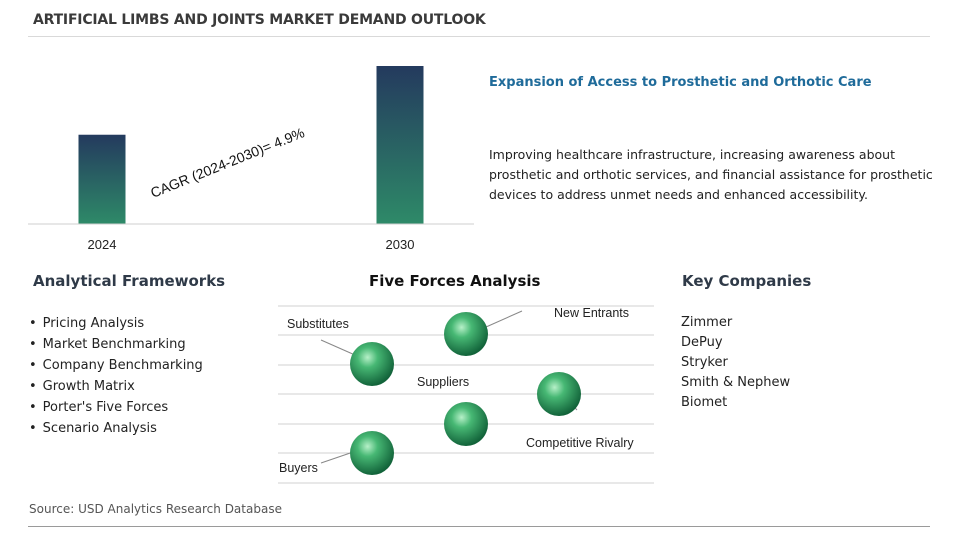  Describe the element at coordinates (702, 342) in the screenshot. I see `company-item: DePuy` at that location.